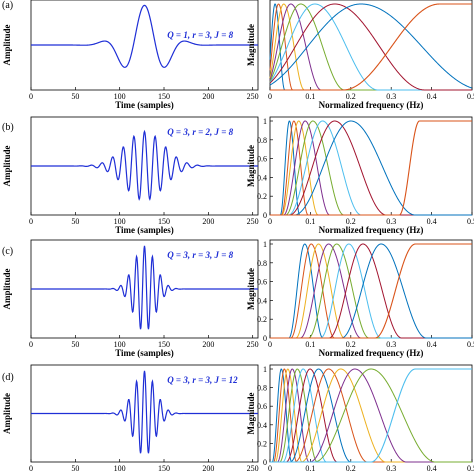  I want to click on wavelet-annotation: Q = 3, r = 3, J = 12, so click(202, 380).